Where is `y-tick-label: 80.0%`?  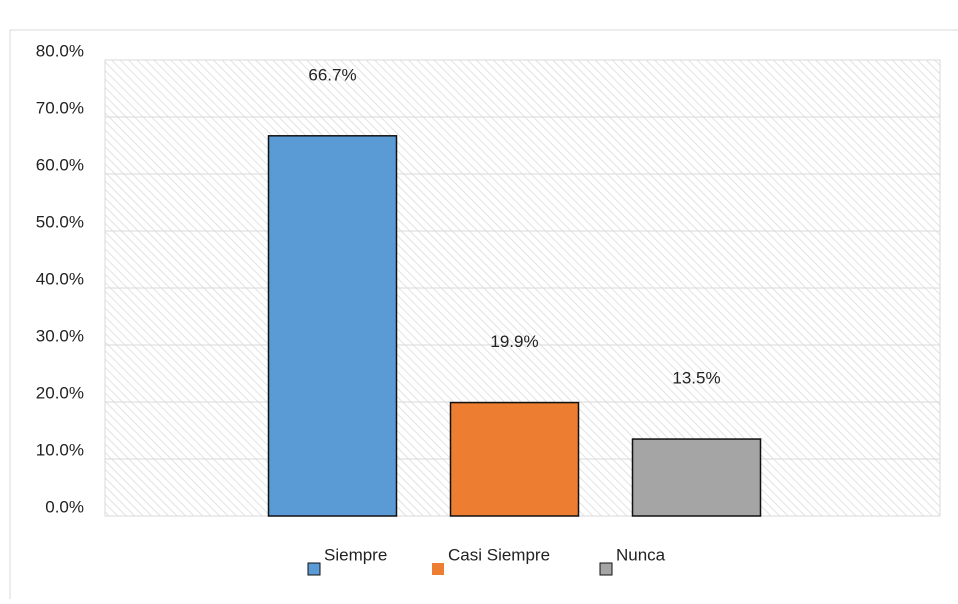
y-tick-label: 80.0% is located at coordinates (60, 50).